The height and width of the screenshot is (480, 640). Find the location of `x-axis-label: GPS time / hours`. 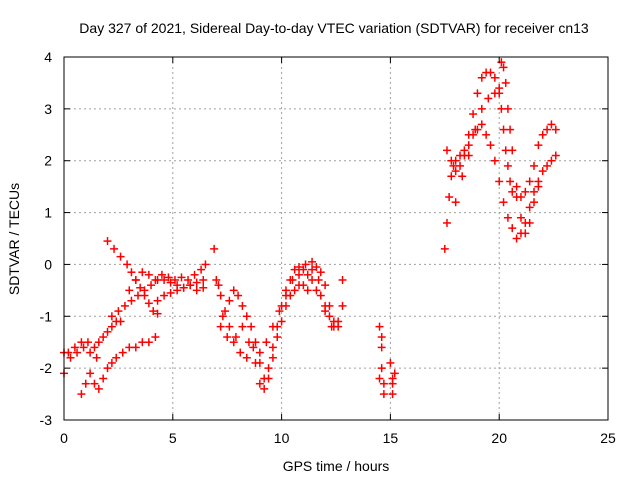

x-axis-label: GPS time / hours is located at coordinates (336, 466).